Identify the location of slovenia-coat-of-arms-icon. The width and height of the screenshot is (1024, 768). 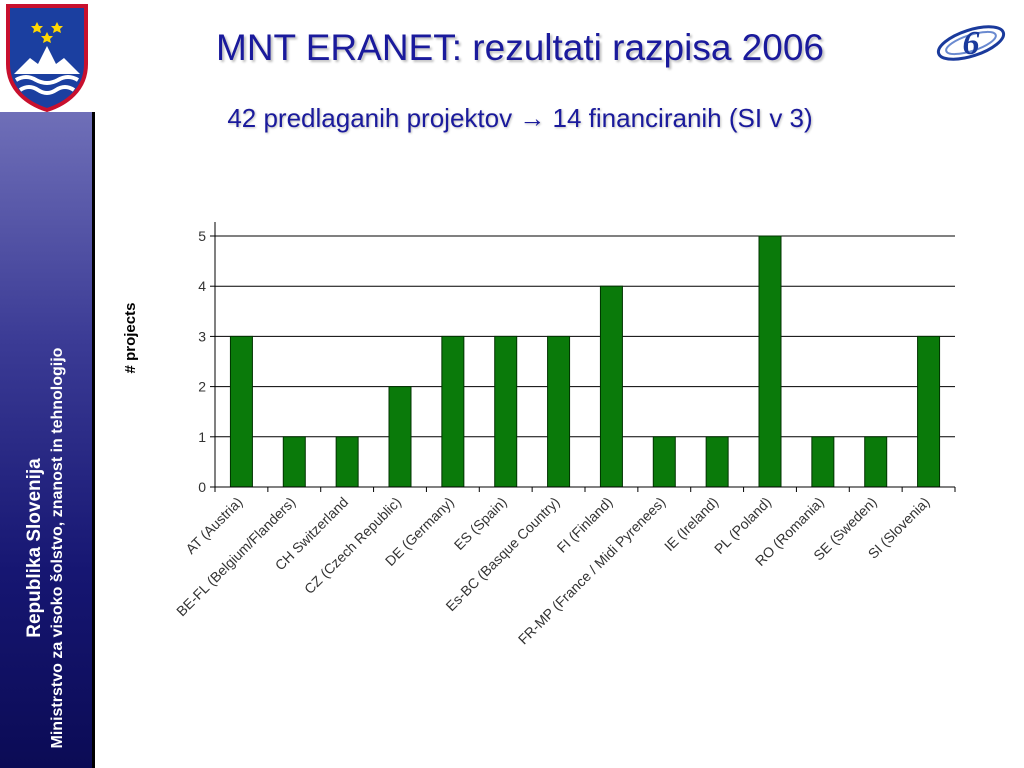
(47, 58).